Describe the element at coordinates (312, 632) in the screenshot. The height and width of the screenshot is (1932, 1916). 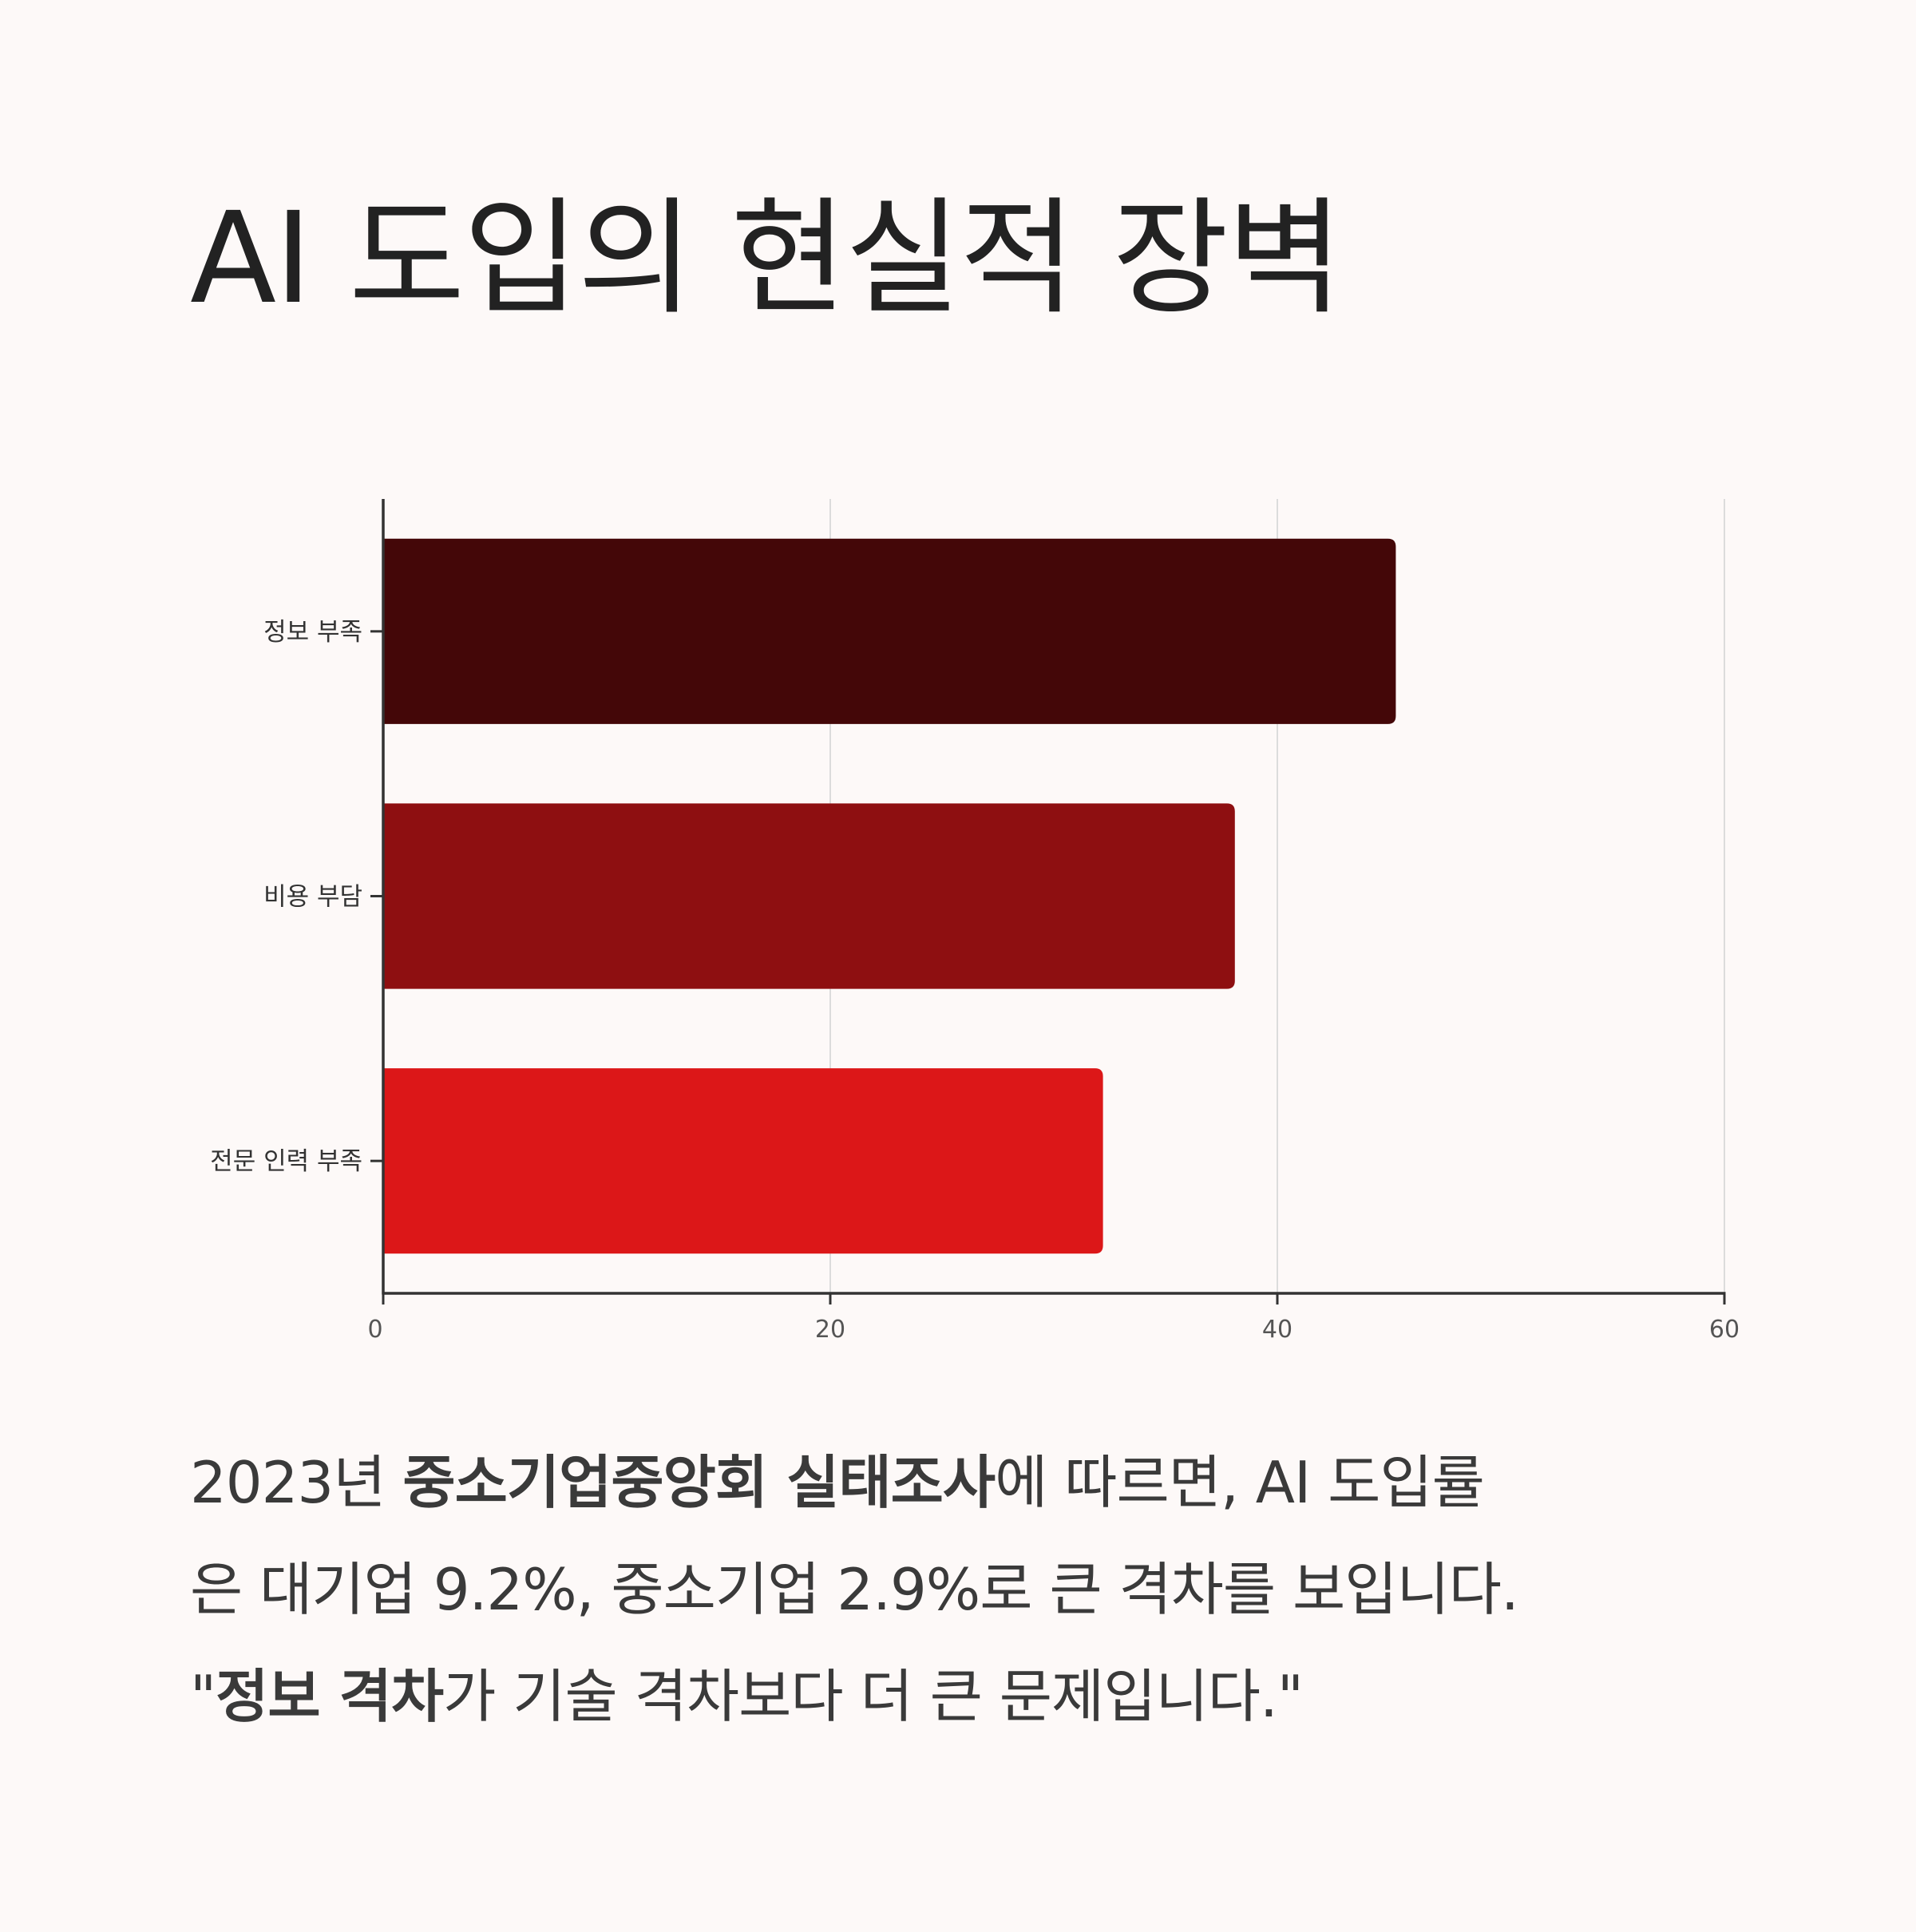
I see `y-tick-label-1: 정보 부족` at that location.